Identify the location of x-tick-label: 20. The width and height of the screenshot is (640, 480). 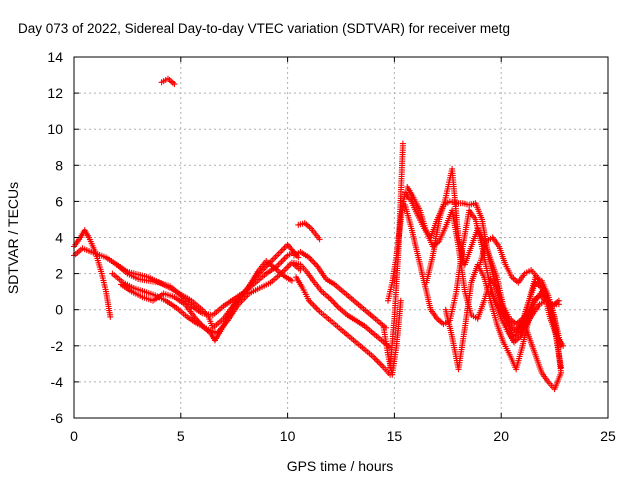
(501, 436).